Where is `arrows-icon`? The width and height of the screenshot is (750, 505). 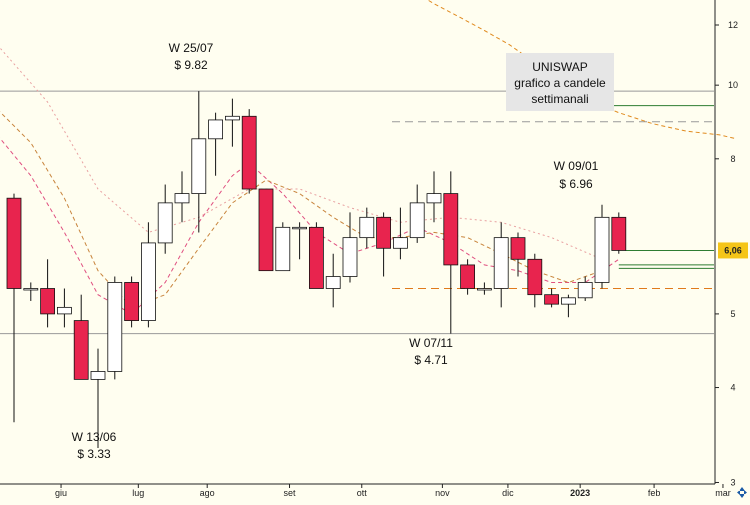 arrows-icon is located at coordinates (742, 492).